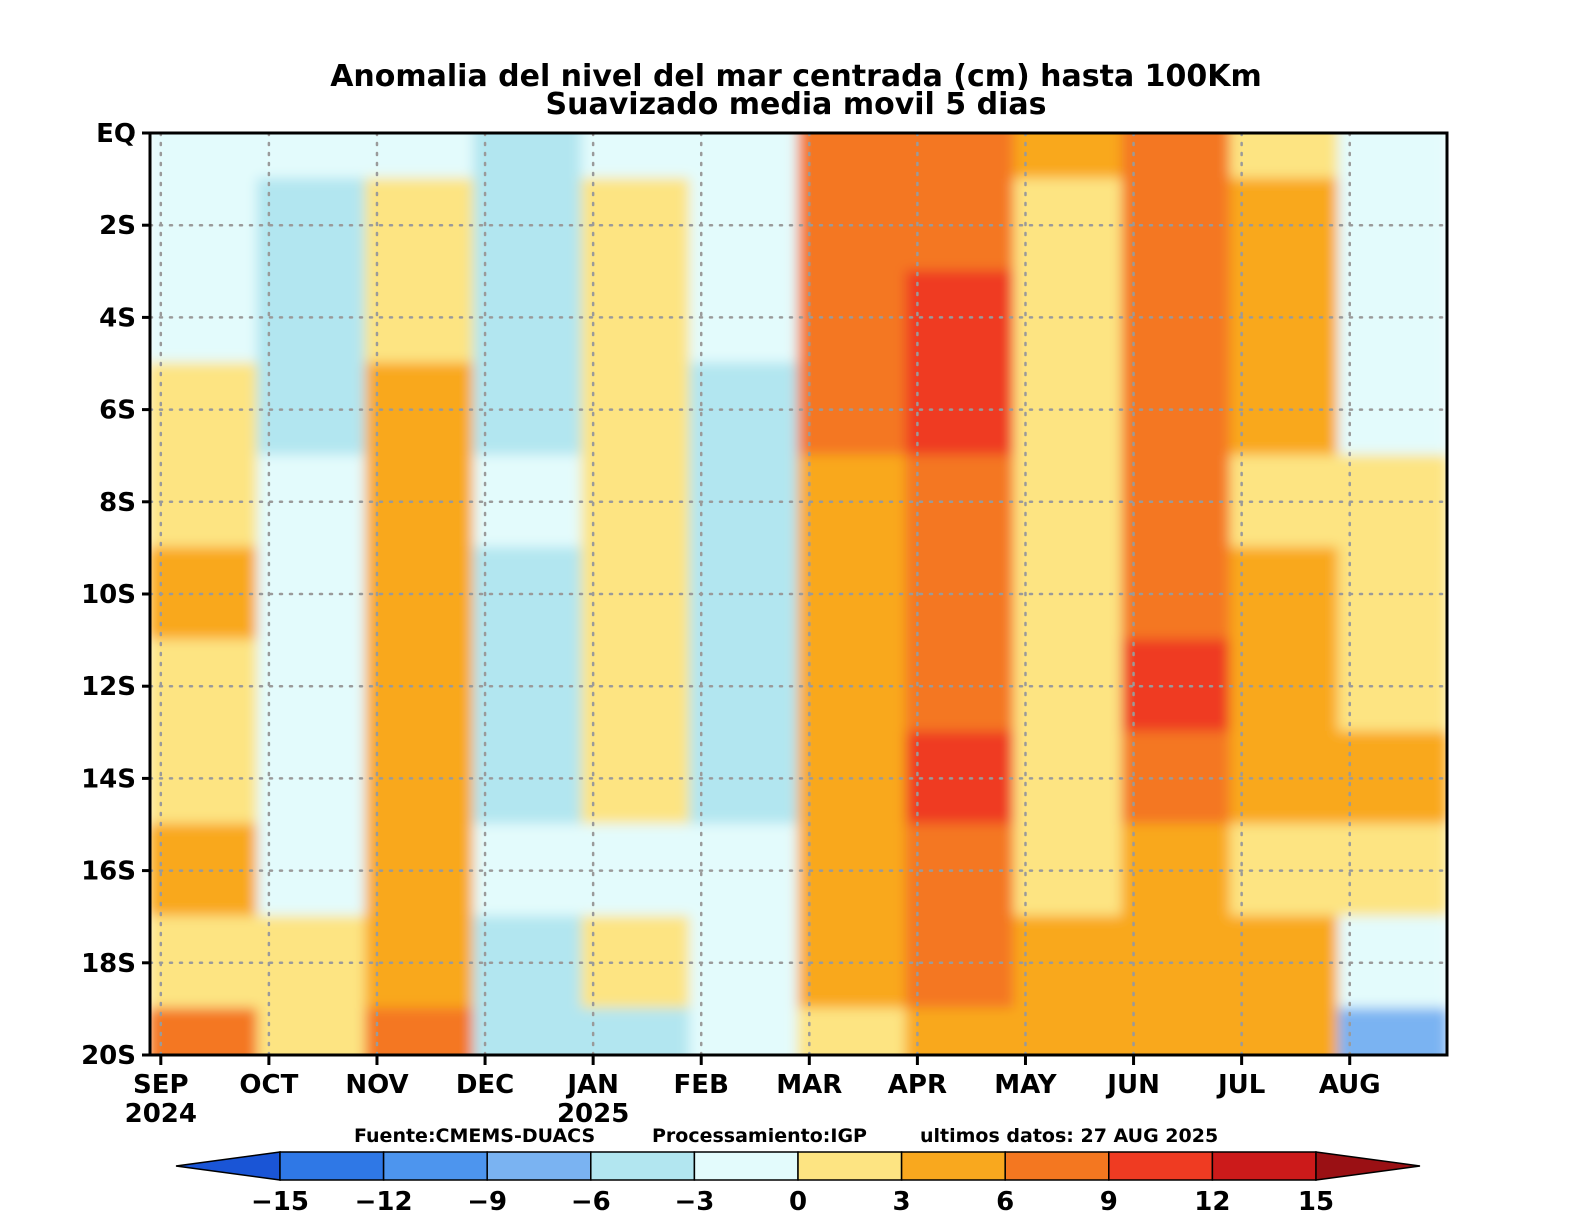 The height and width of the screenshot is (1224, 1584). What do you see at coordinates (592, 1085) in the screenshot?
I see `x-tick-label: JAN` at bounding box center [592, 1085].